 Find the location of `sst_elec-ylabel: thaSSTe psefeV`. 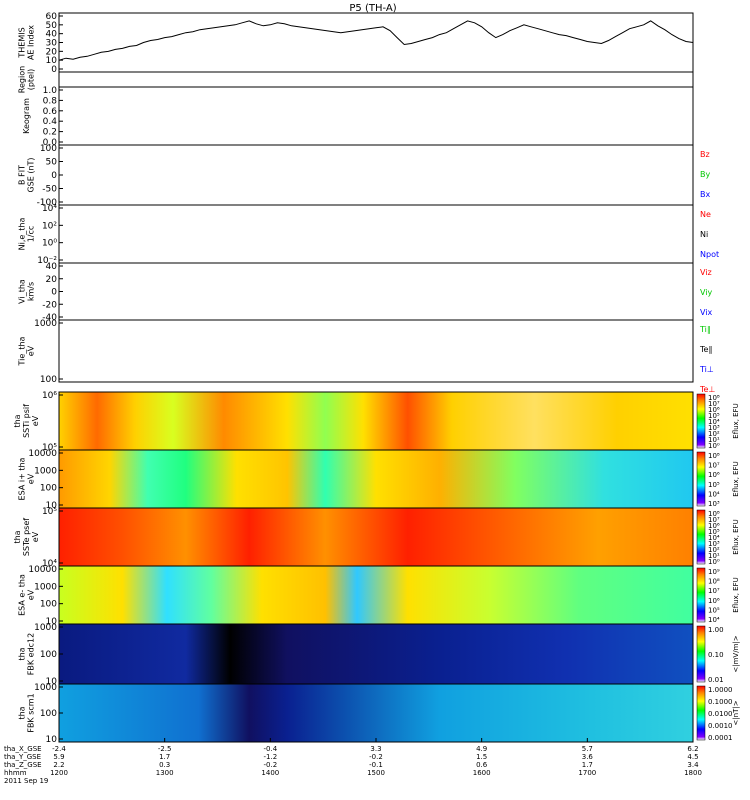

sst_elec-ylabel: thaSSTe psefeV is located at coordinates (26, 537).